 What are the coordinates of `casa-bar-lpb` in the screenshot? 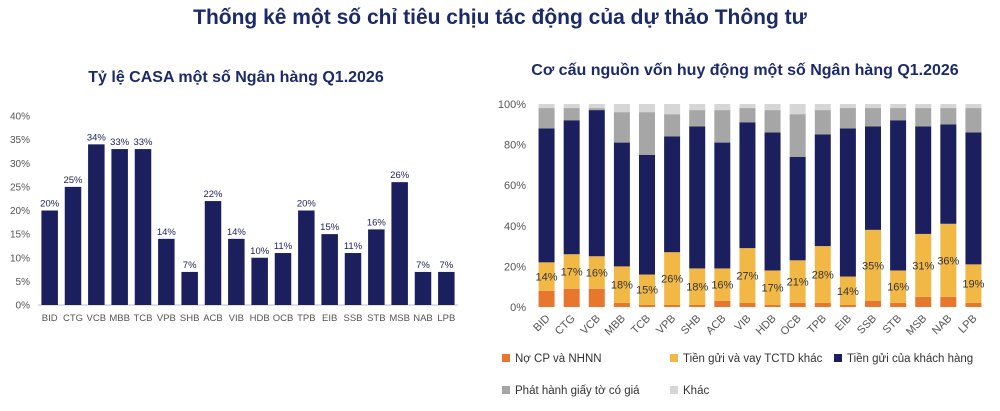 It's located at (446, 288).